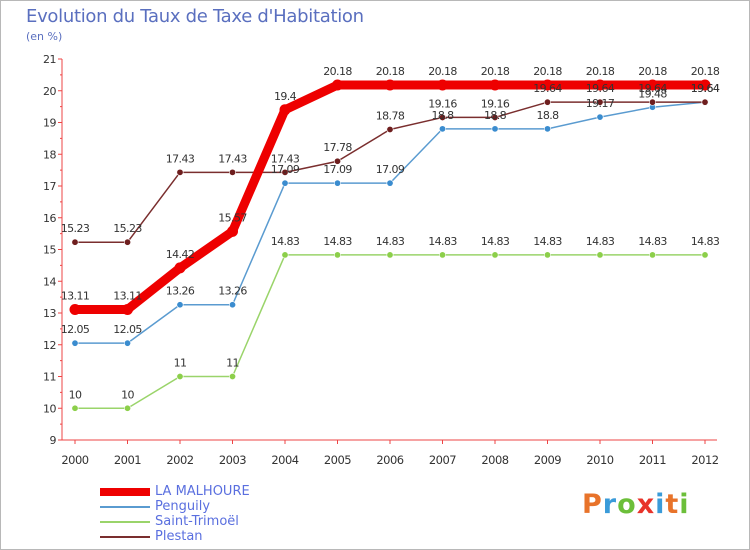 This screenshot has height=550, width=750. What do you see at coordinates (49, 313) in the screenshot?
I see `y-tick-label: 13` at bounding box center [49, 313].